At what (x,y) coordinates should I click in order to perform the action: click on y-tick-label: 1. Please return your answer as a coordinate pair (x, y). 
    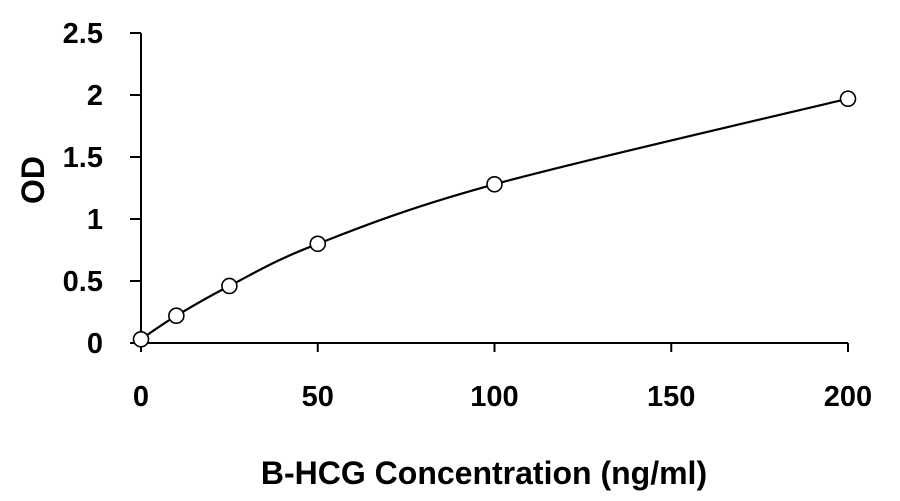
    Looking at the image, I should click on (95, 220).